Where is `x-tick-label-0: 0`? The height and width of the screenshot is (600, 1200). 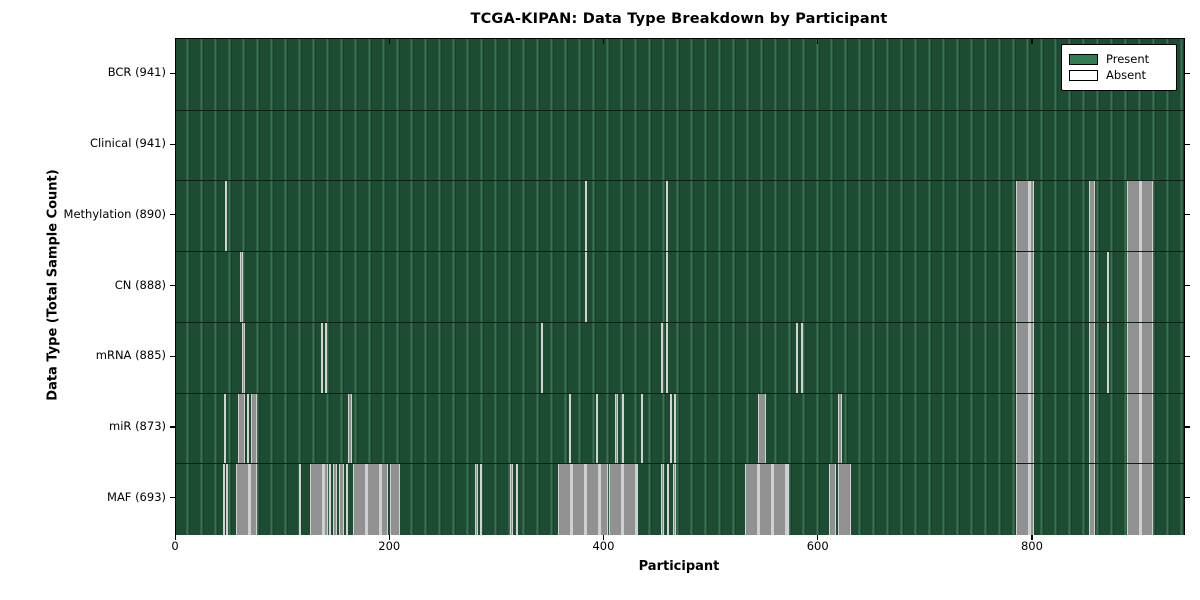 x-tick-label-0: 0 is located at coordinates (175, 546).